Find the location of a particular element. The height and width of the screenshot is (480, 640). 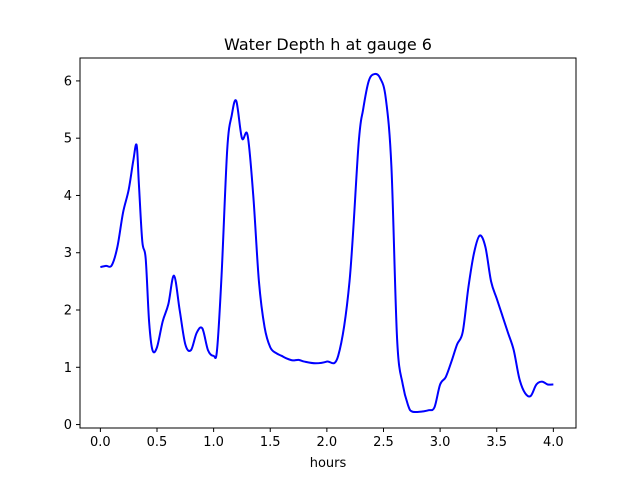

x-tick-label: 3.5 is located at coordinates (496, 442).